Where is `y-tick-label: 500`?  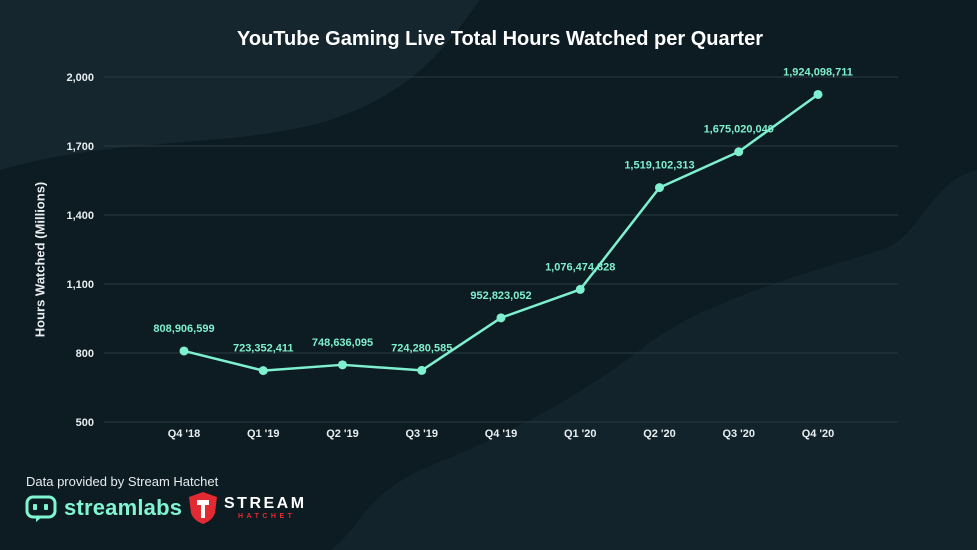 y-tick-label: 500 is located at coordinates (85, 423).